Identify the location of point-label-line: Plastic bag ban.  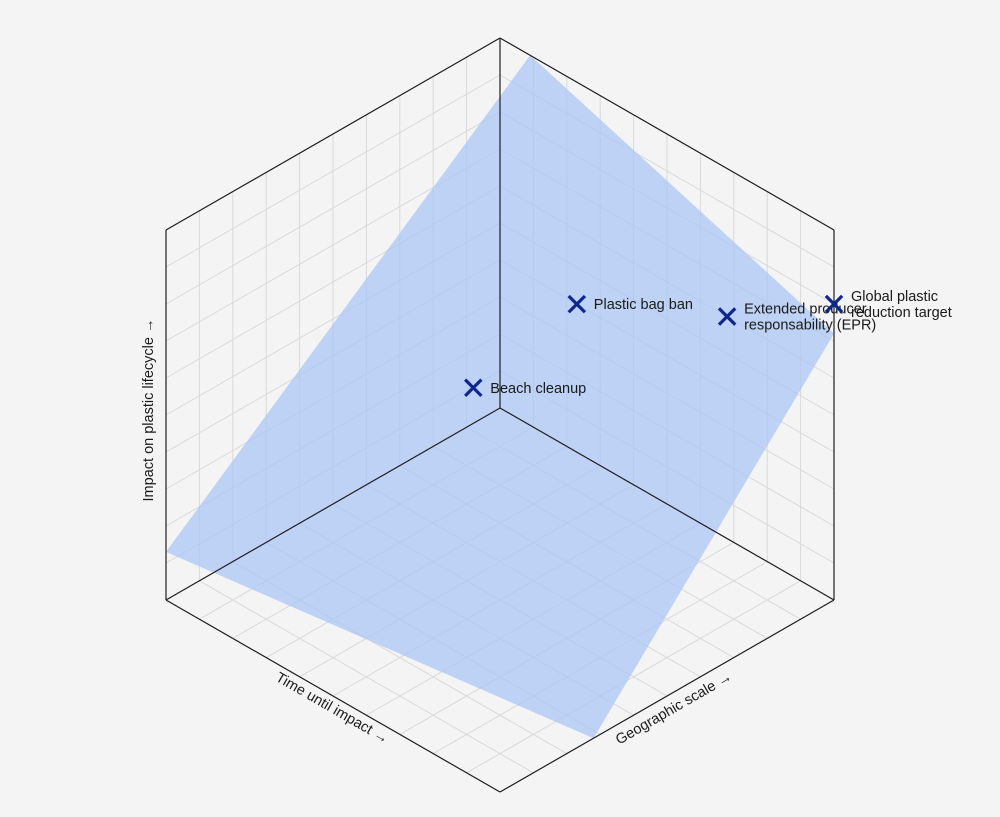
(643, 305).